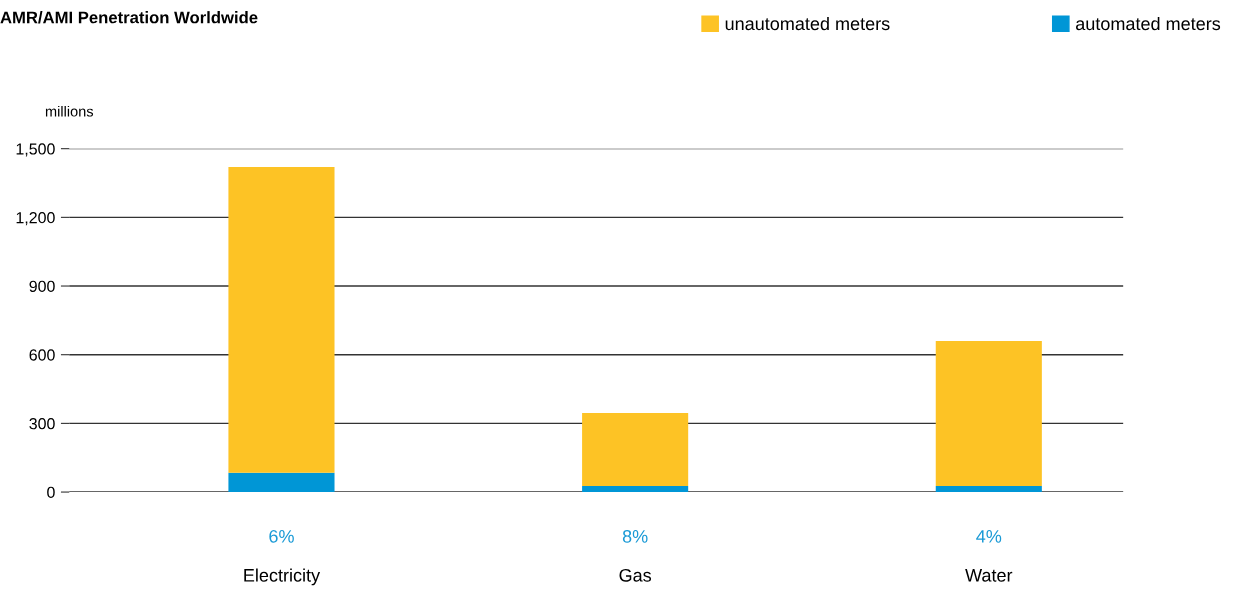  Describe the element at coordinates (129, 17) in the screenshot. I see `chart-title: AMR/AMI Penetration Worldwide` at that location.